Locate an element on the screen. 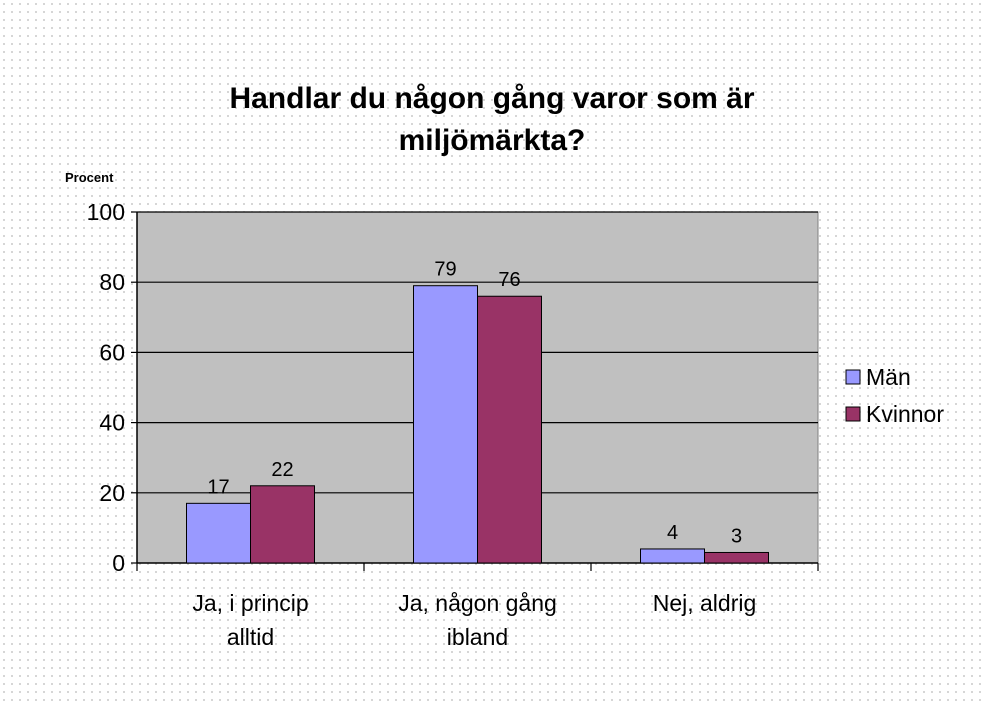  data-label-män-1: 79 is located at coordinates (445, 270).